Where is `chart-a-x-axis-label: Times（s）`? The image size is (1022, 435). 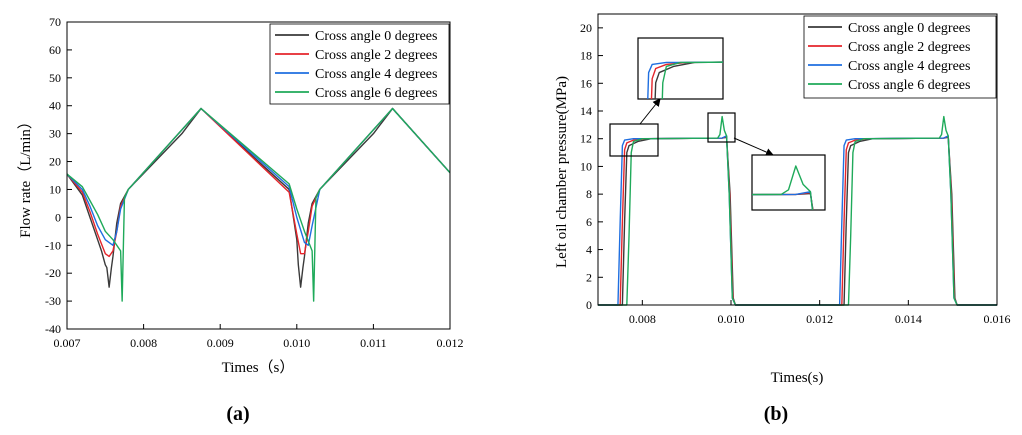
chart-a-x-axis-label: Times（s） is located at coordinates (258, 367).